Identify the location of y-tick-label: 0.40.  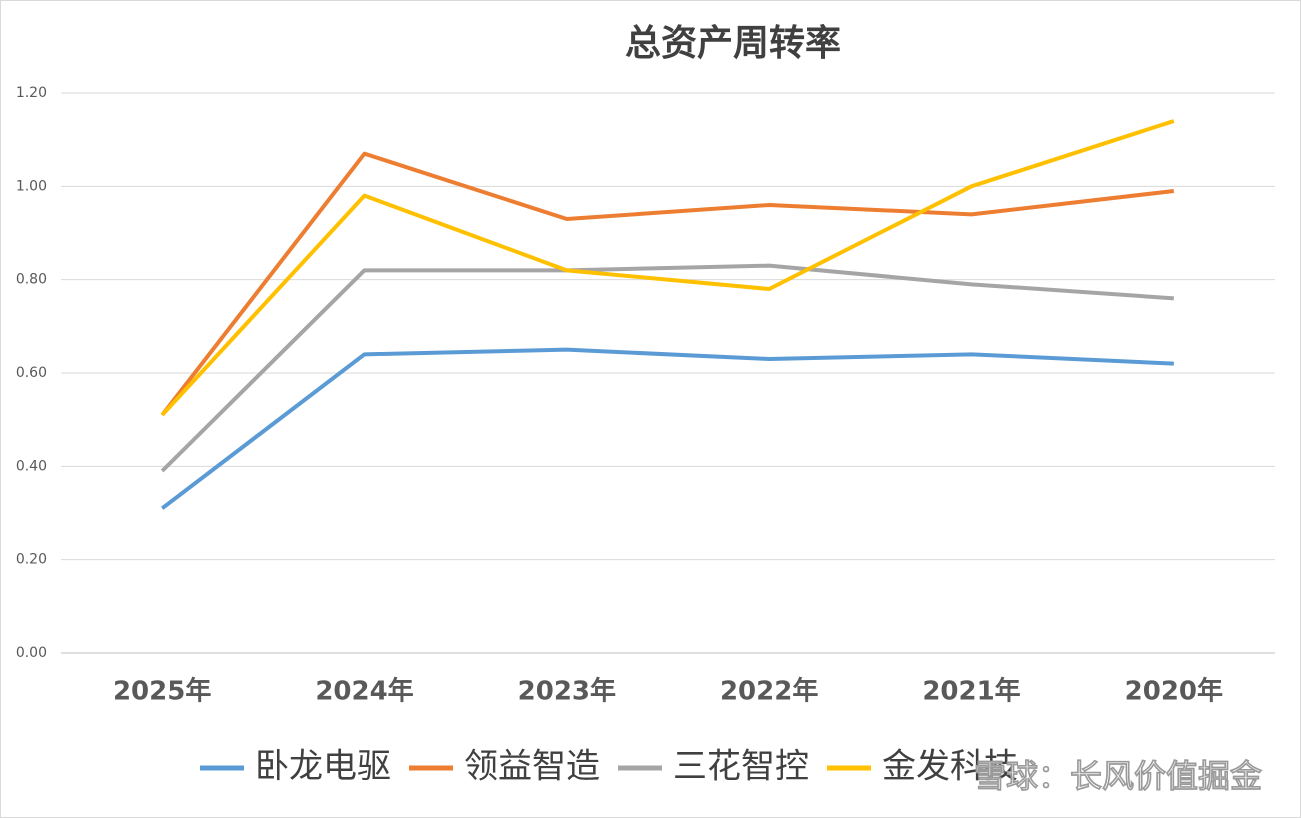
(31, 466).